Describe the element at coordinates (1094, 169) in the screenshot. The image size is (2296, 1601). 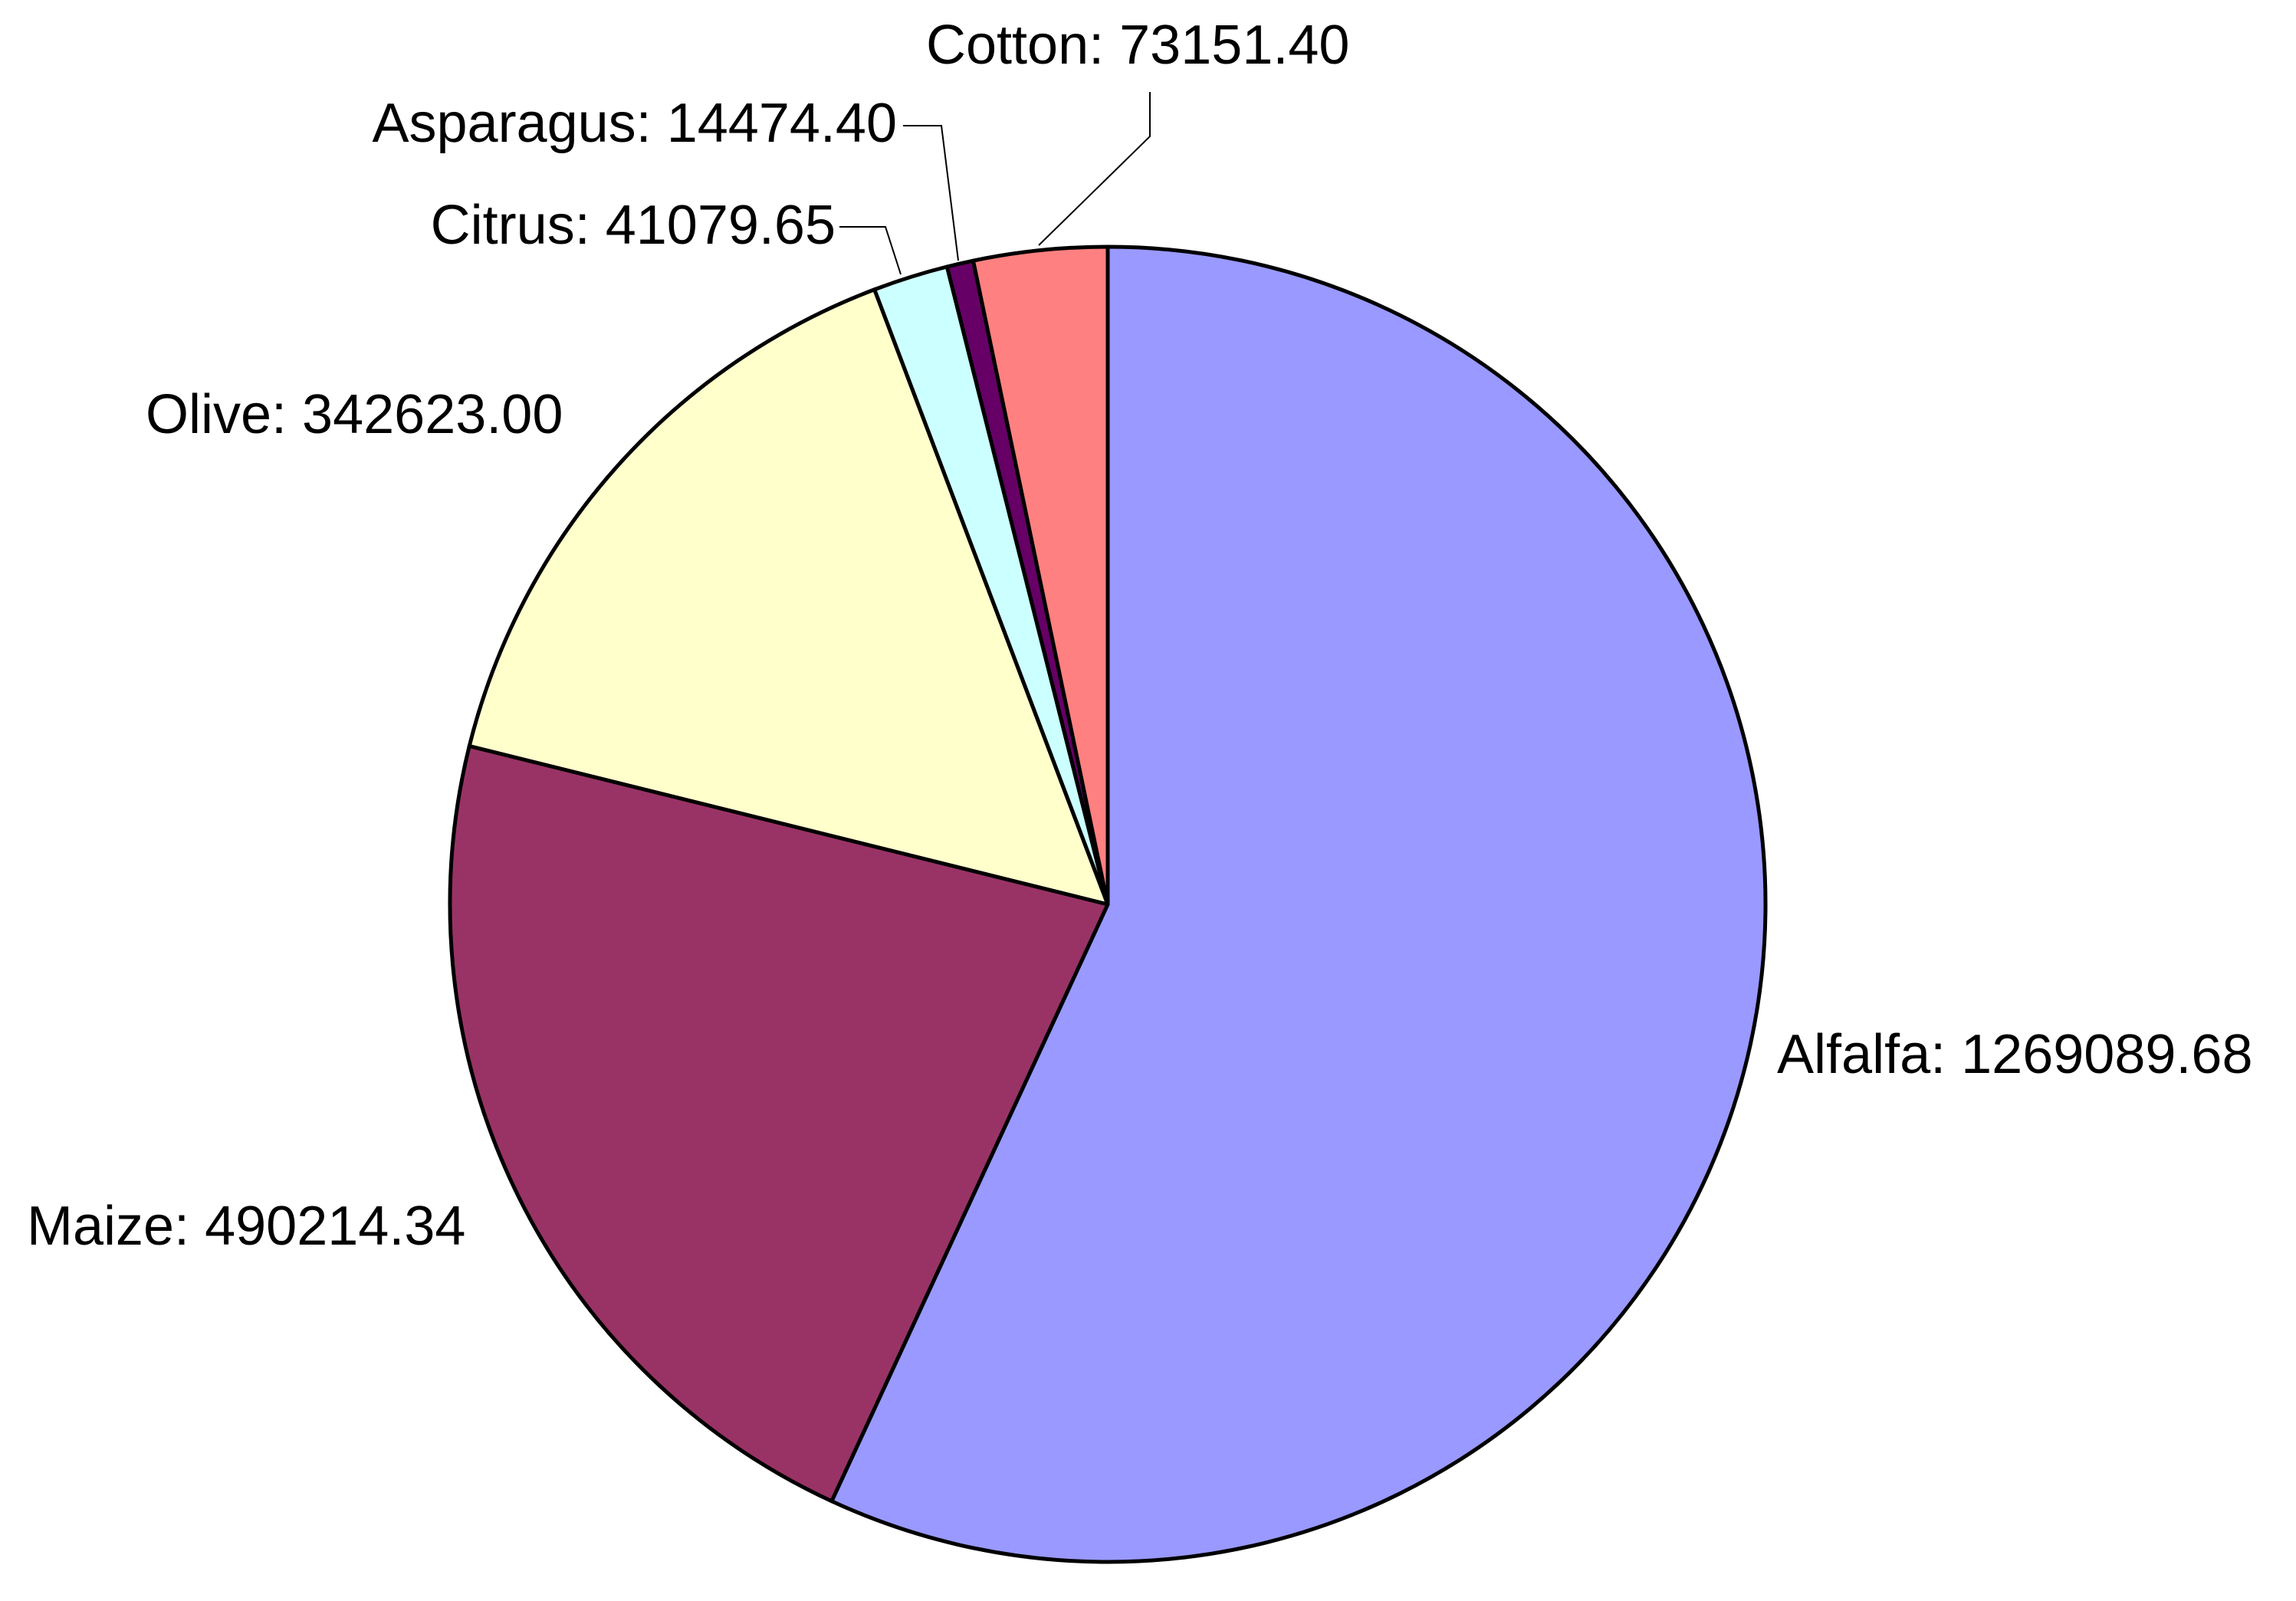
I see `leader-line-cotton` at that location.